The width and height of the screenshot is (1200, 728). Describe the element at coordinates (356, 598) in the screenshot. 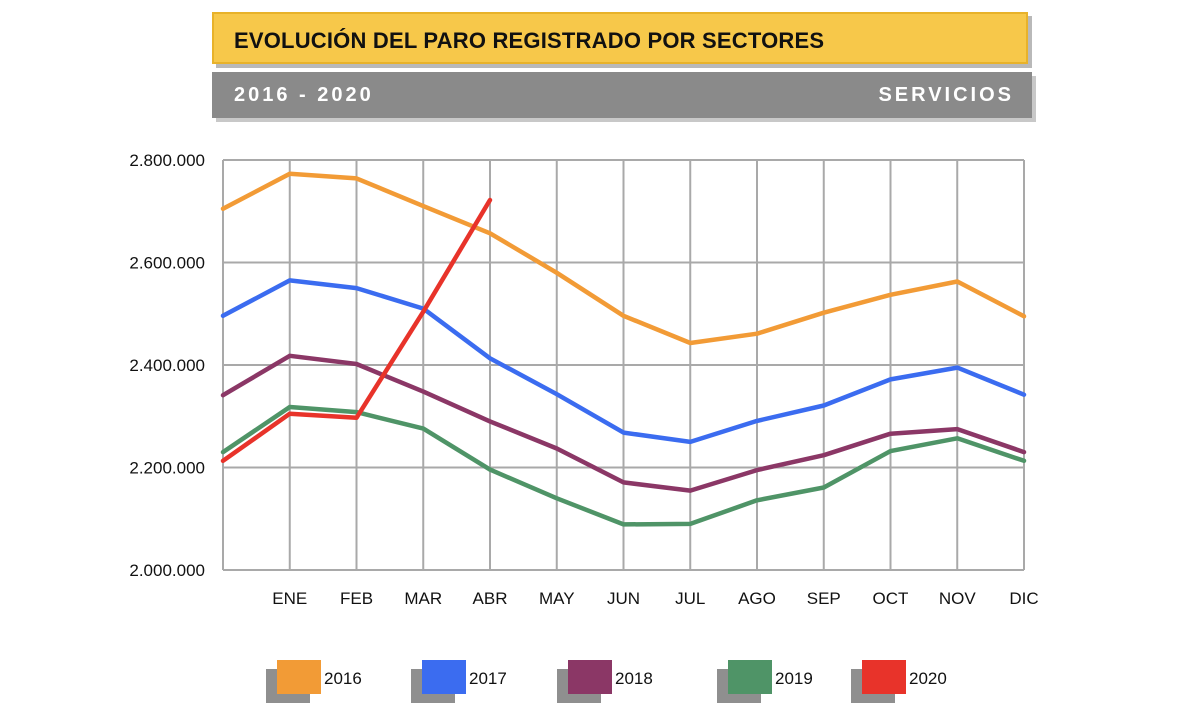

I see `x-tick-label: FEB` at that location.